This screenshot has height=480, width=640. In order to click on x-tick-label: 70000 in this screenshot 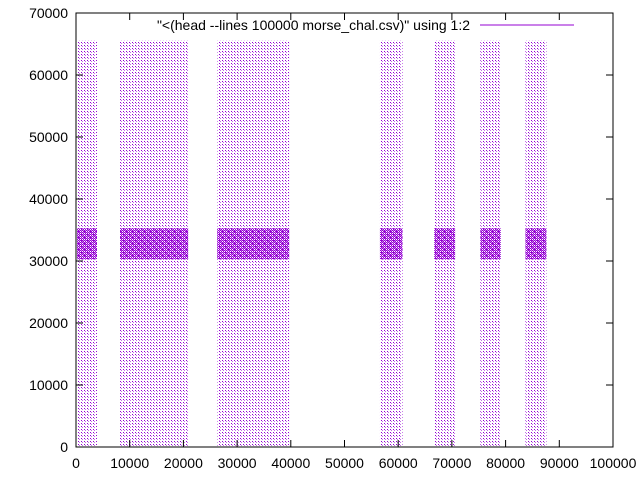, I will do `click(451, 463)`.